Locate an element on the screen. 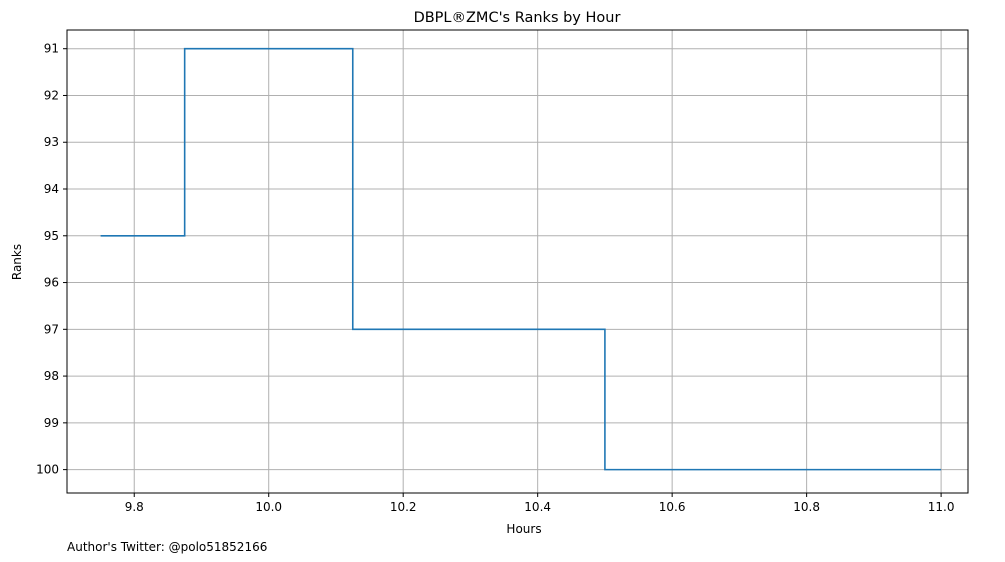 This screenshot has height=562, width=1005. y-tick-label: 96 is located at coordinates (51, 283).